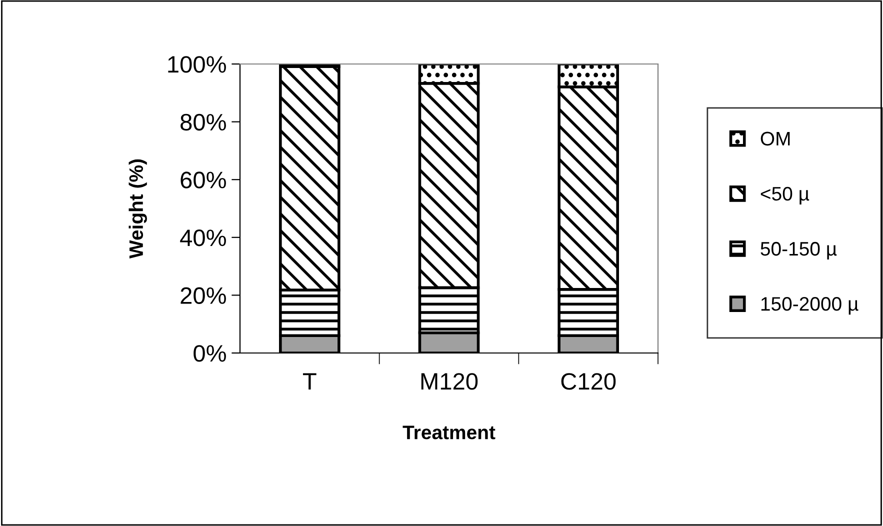 The height and width of the screenshot is (526, 883). I want to click on legend-label: 50-150 µ, so click(798, 251).